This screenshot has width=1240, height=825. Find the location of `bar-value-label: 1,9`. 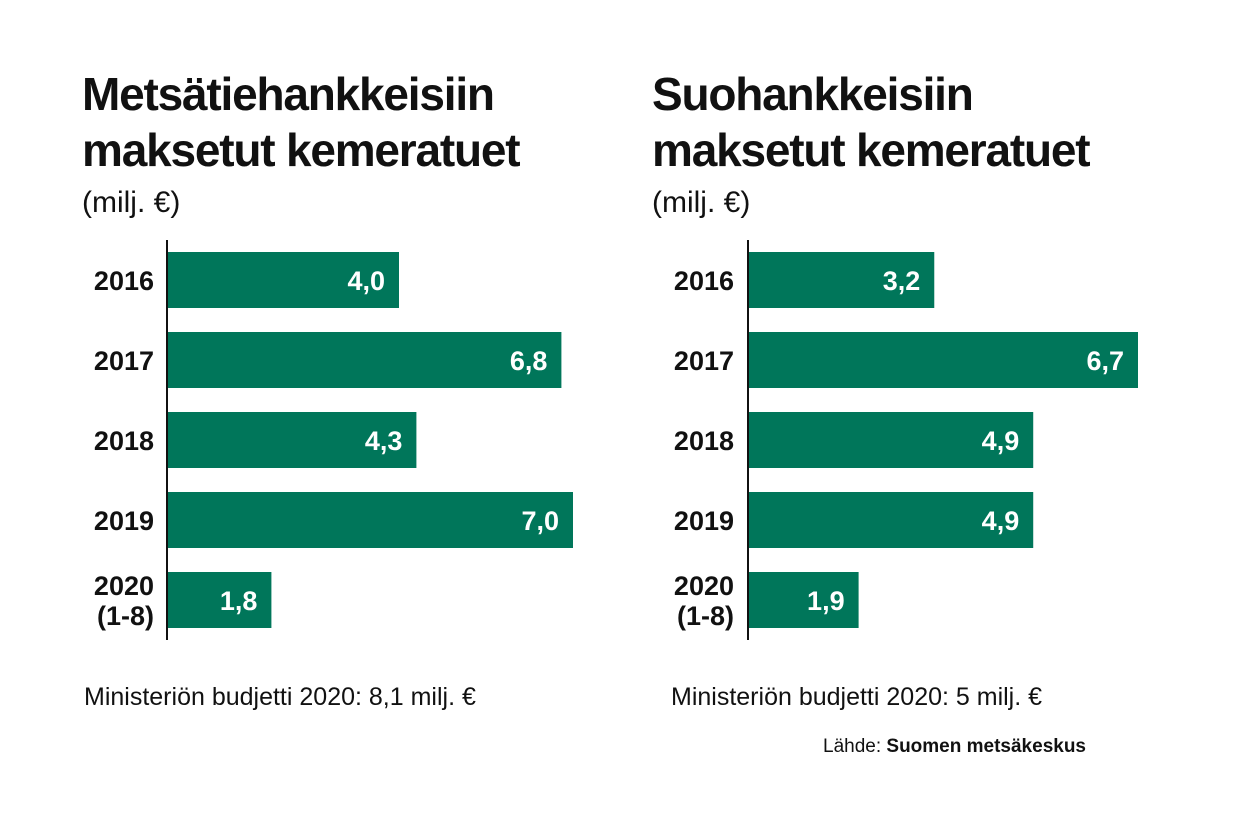

bar-value-label: 1,9 is located at coordinates (826, 601).